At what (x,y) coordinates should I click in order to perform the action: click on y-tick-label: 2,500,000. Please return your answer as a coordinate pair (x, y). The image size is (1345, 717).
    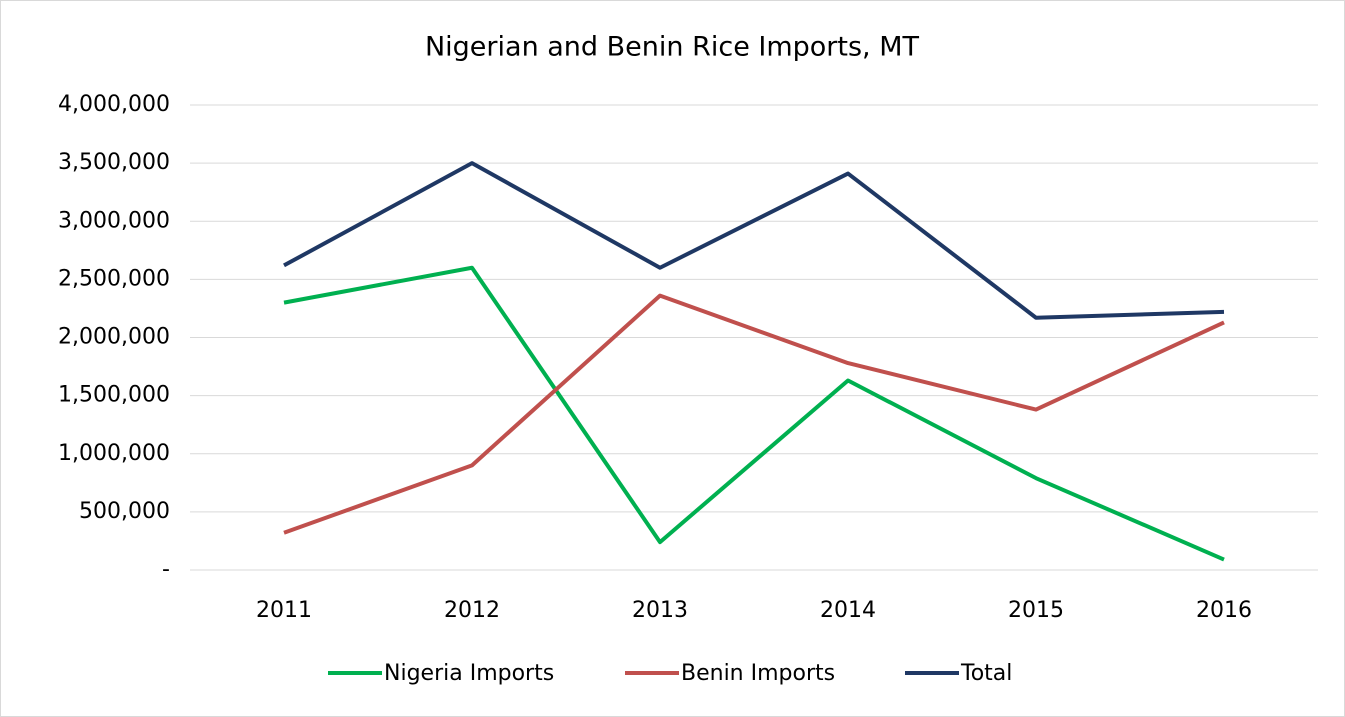
    Looking at the image, I should click on (114, 278).